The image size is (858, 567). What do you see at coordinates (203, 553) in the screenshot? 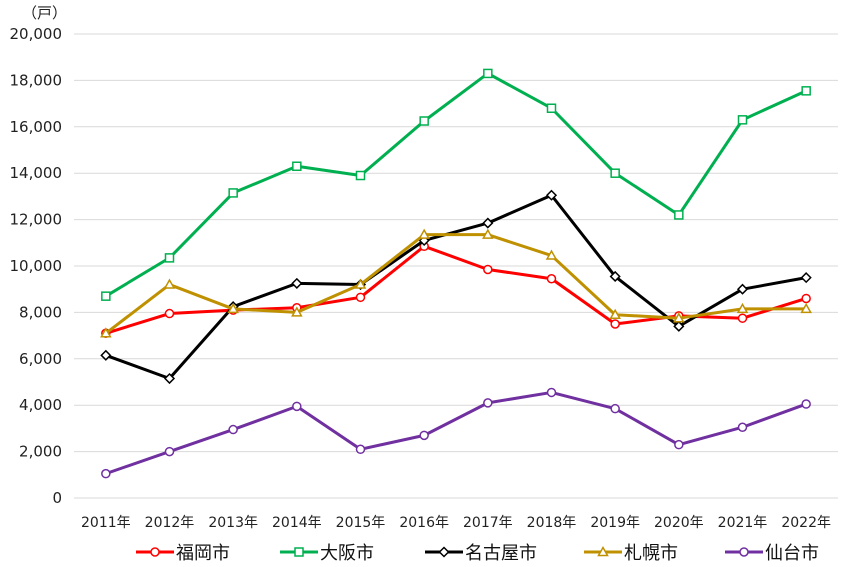
I see `legend-label: 福岡市` at bounding box center [203, 553].